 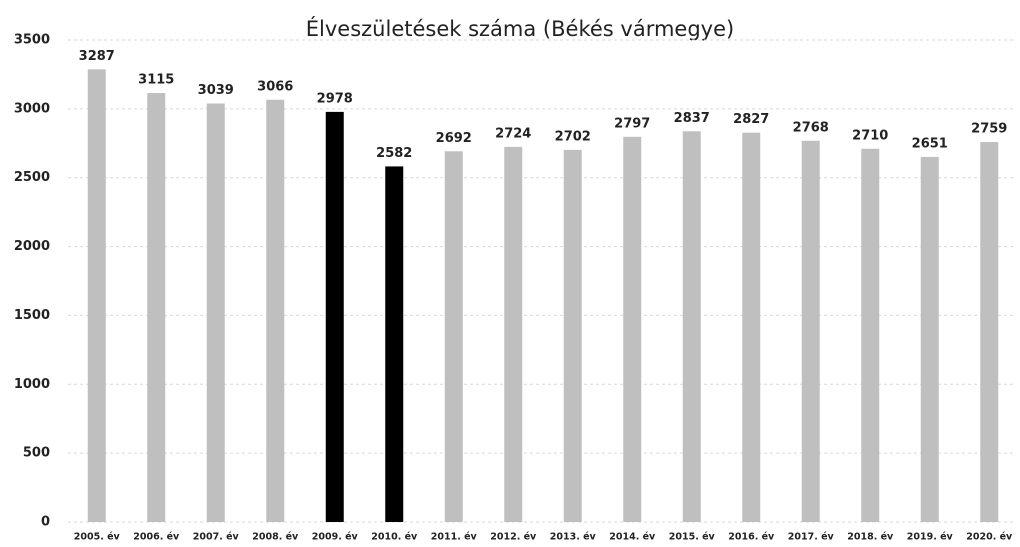 What do you see at coordinates (335, 98) in the screenshot?
I see `data-label: 2978` at bounding box center [335, 98].